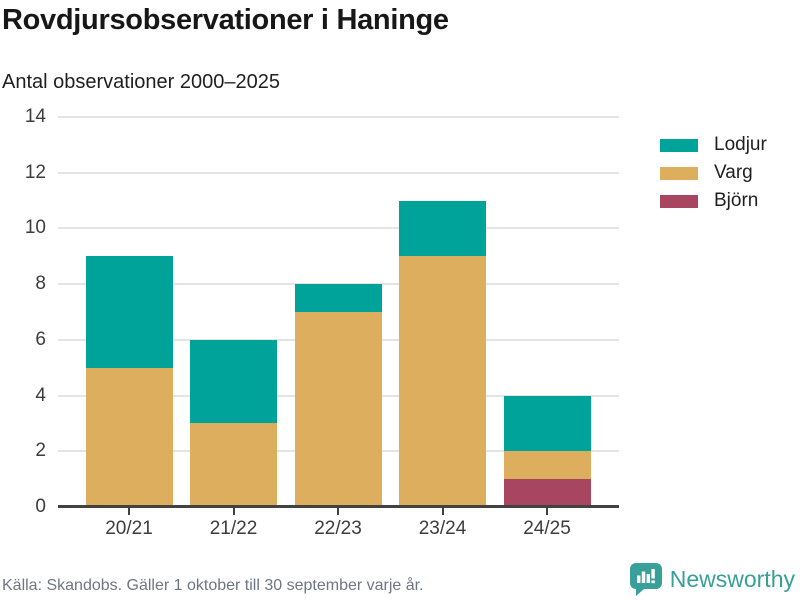 The height and width of the screenshot is (600, 800). I want to click on chart-title: Rovdjursobservationer i Haninge, so click(225, 20).